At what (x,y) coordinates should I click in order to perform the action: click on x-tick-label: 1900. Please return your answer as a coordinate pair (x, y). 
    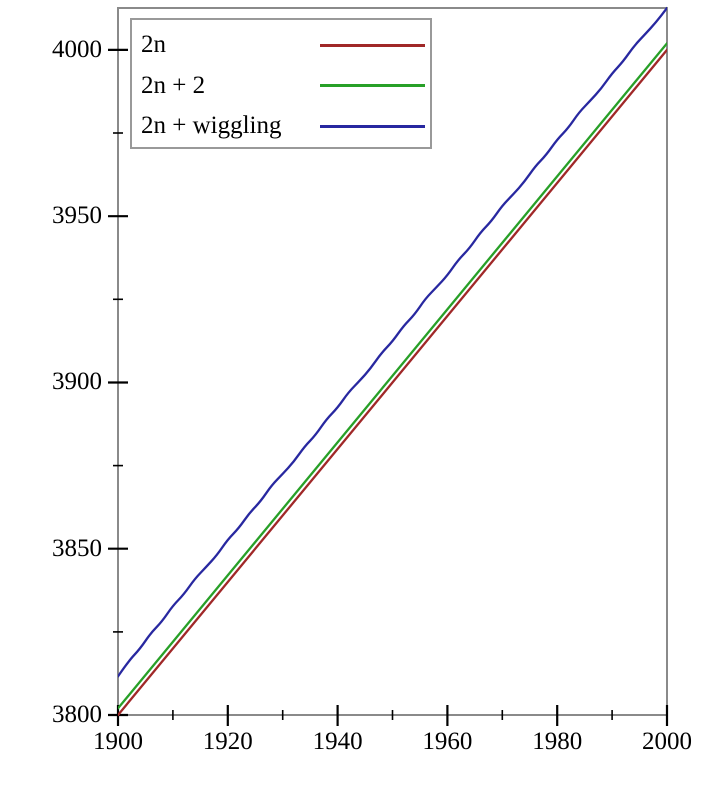
    Looking at the image, I should click on (118, 741).